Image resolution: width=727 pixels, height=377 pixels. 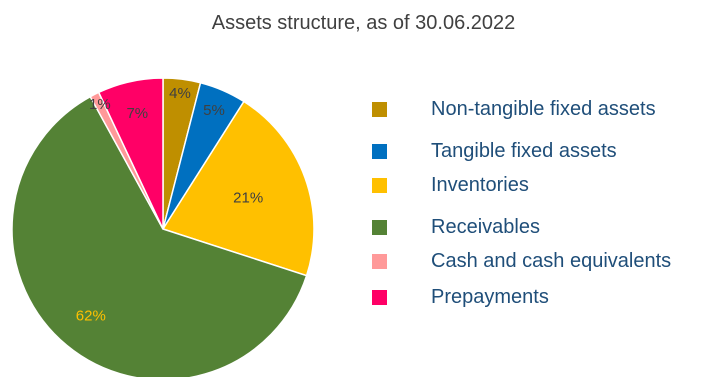 I want to click on pie-slice-inventories, so click(x=238, y=188).